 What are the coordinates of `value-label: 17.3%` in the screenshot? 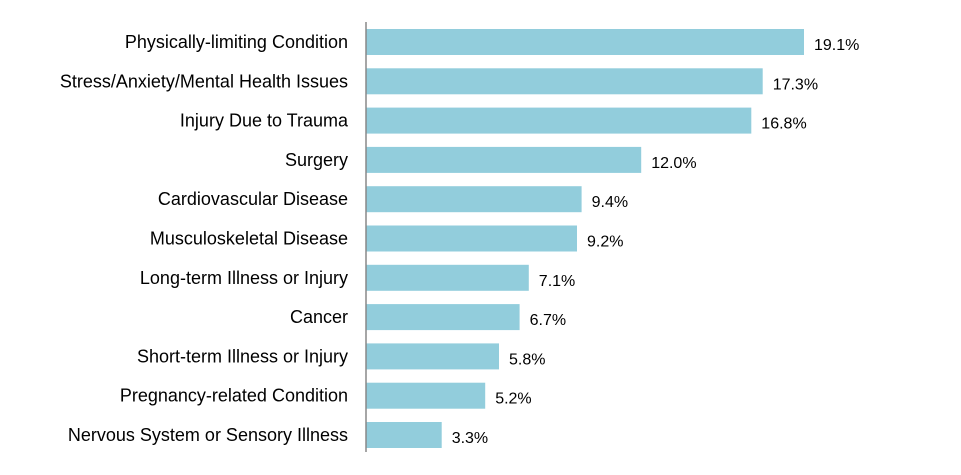 It's located at (795, 84).